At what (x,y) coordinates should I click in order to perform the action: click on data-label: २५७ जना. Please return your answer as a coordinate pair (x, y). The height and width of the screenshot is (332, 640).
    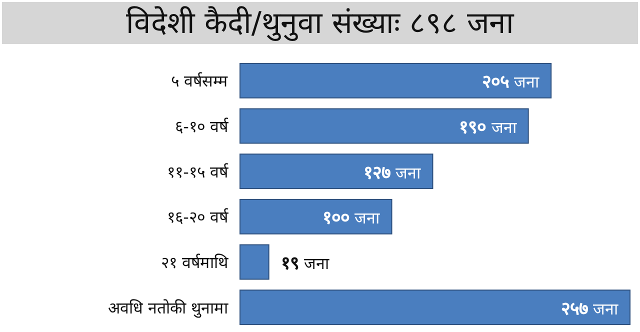
    Looking at the image, I should click on (589, 309).